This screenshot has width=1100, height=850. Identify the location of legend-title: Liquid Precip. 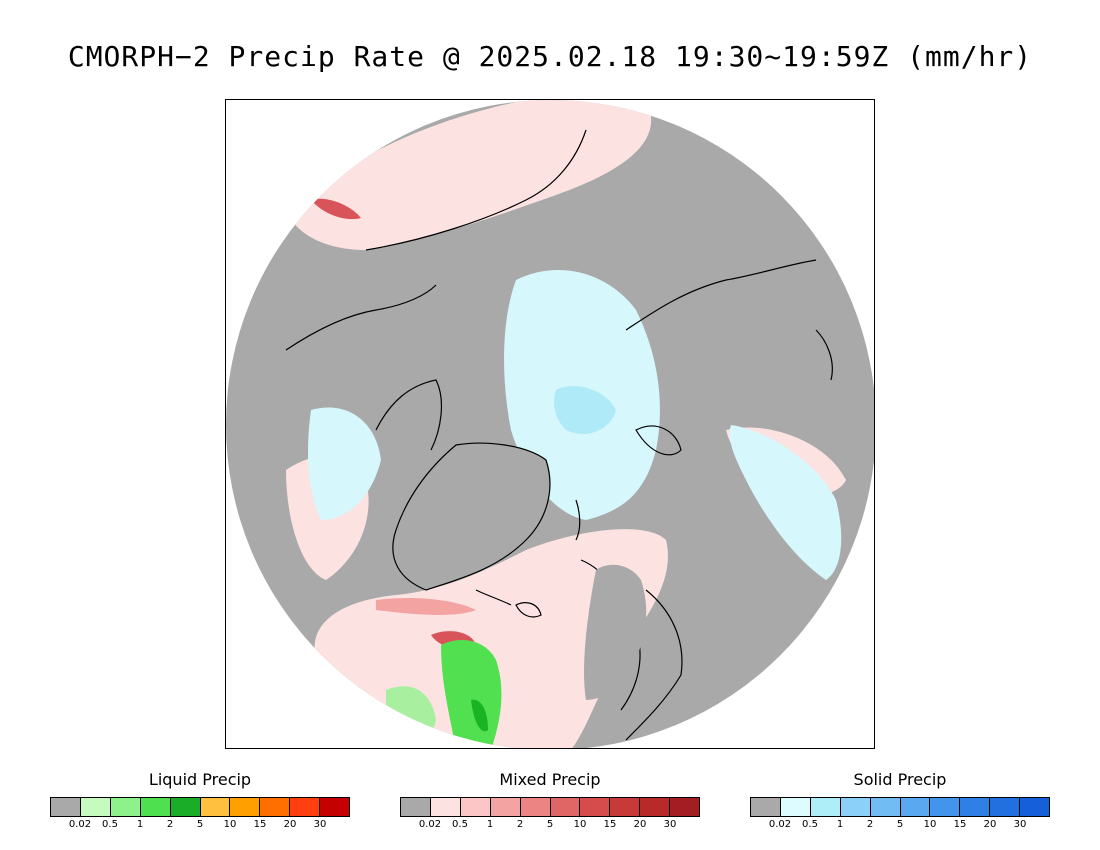
(200, 779).